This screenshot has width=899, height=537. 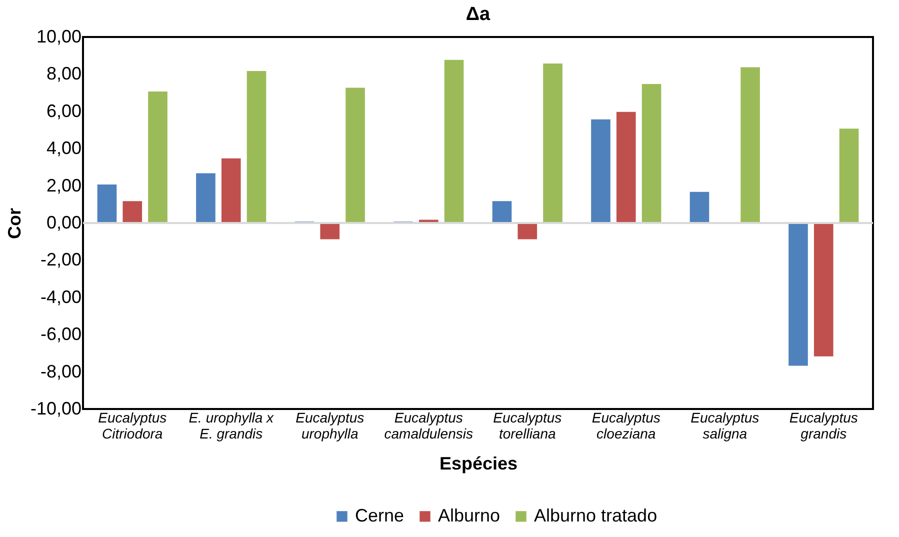 I want to click on x-tick-label: Eucalyptus saligna, so click(x=725, y=426).